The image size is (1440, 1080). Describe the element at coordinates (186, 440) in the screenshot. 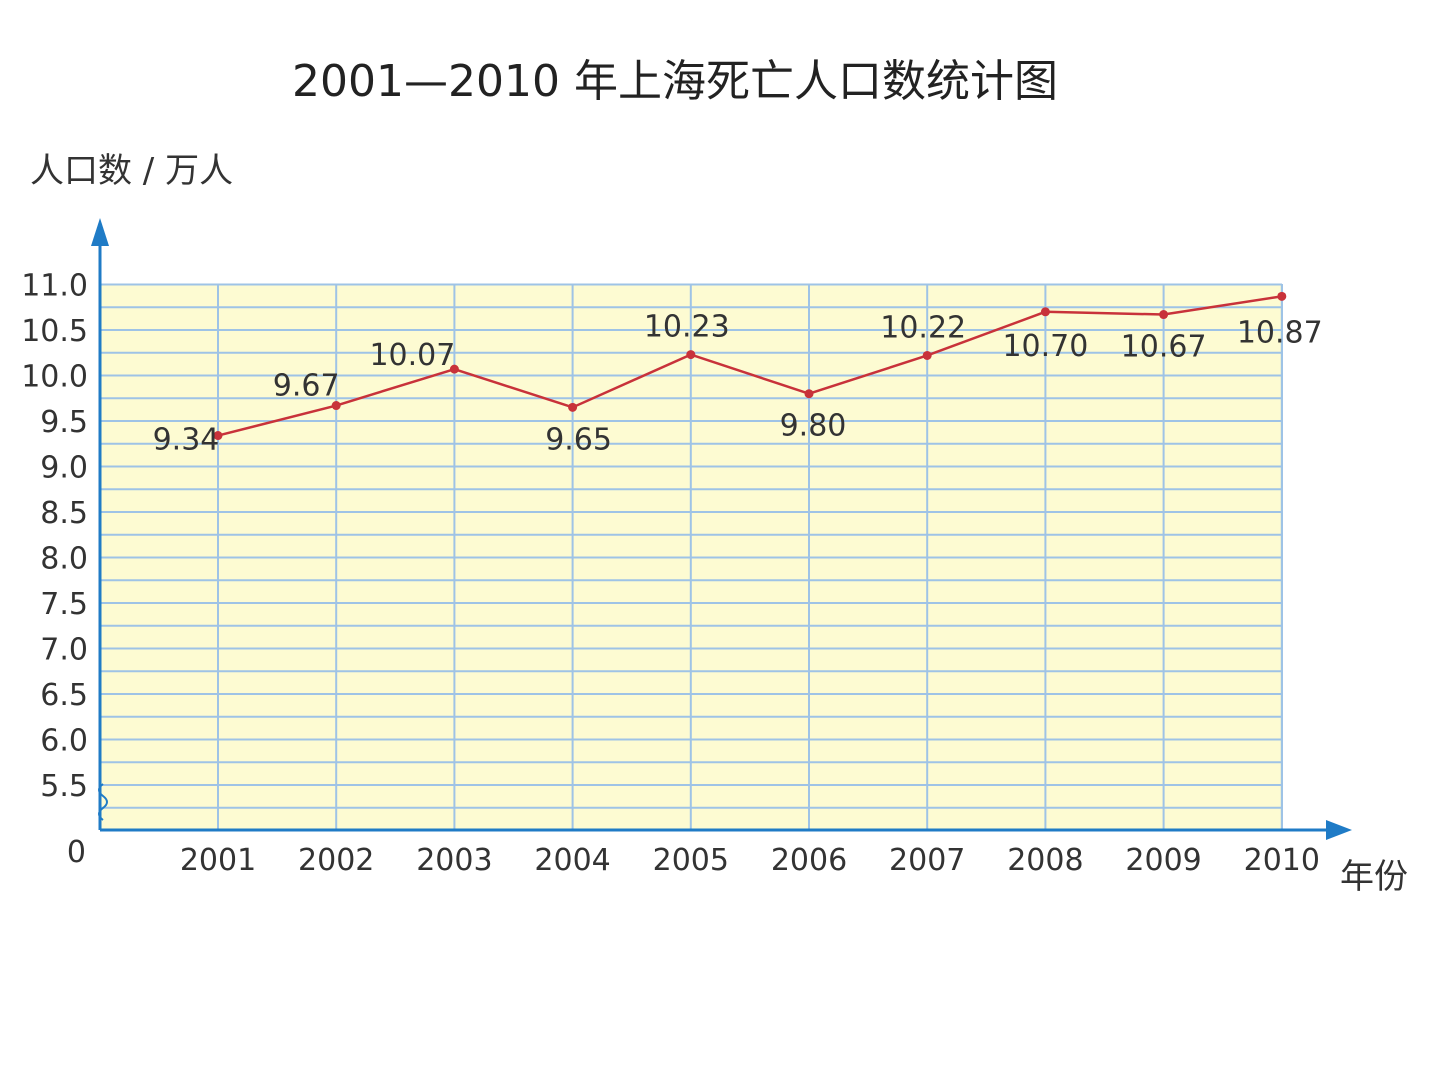

I see `data-label: 9.34` at that location.